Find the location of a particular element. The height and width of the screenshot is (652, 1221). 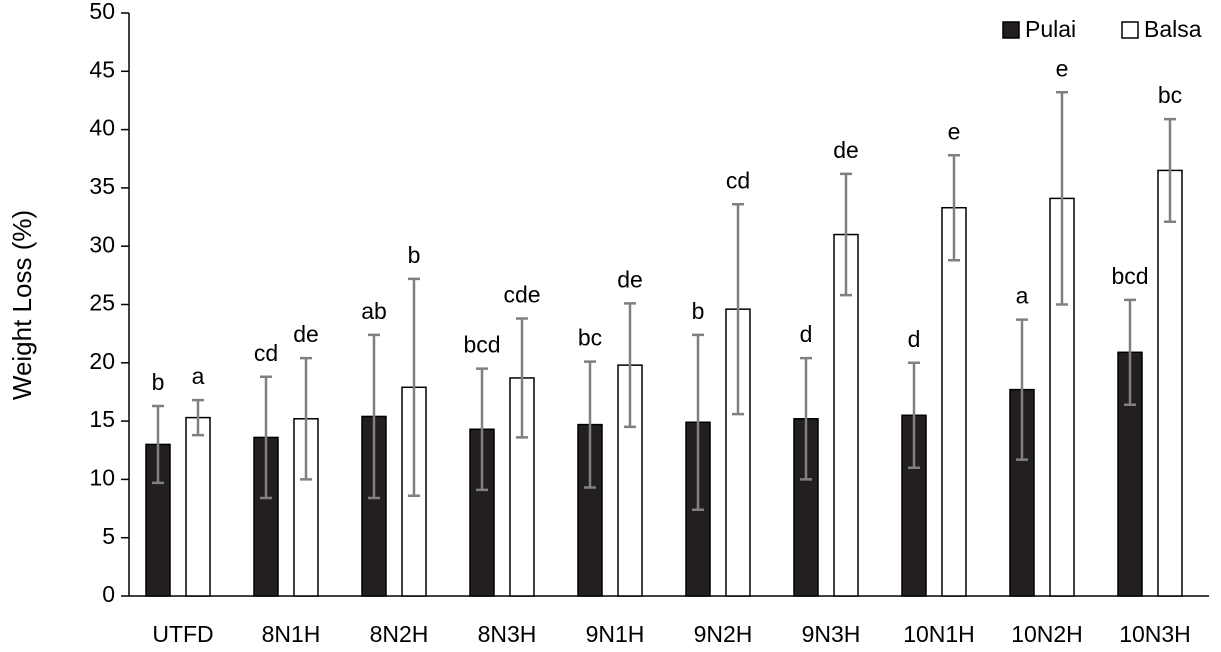

significance-letter: cde is located at coordinates (521, 295).